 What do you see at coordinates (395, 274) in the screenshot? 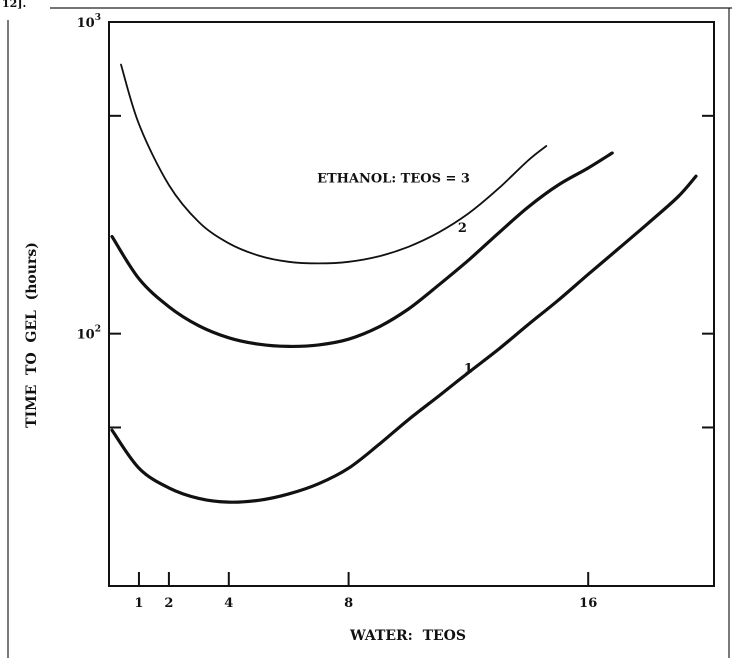
I see `curve-labels: 1 2 ETHANOL: TEOS = 3` at bounding box center [395, 274].